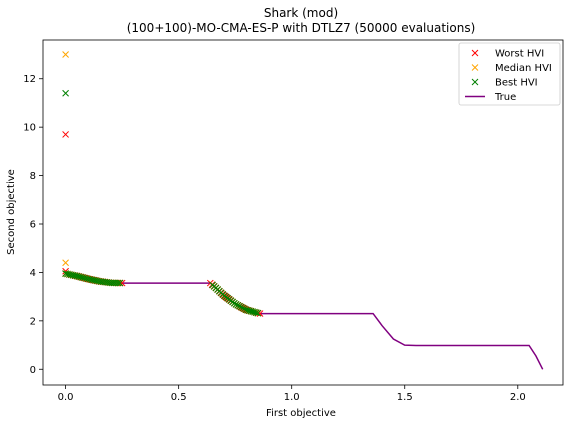  What do you see at coordinates (519, 54) in the screenshot?
I see `legend-label-worst-hvi: Worst HVI` at bounding box center [519, 54].